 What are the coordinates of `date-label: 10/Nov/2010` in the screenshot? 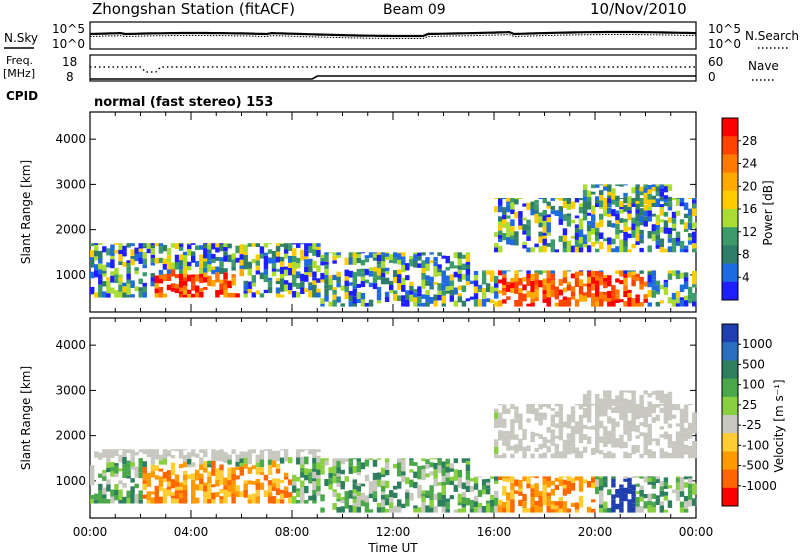 It's located at (638, 9).